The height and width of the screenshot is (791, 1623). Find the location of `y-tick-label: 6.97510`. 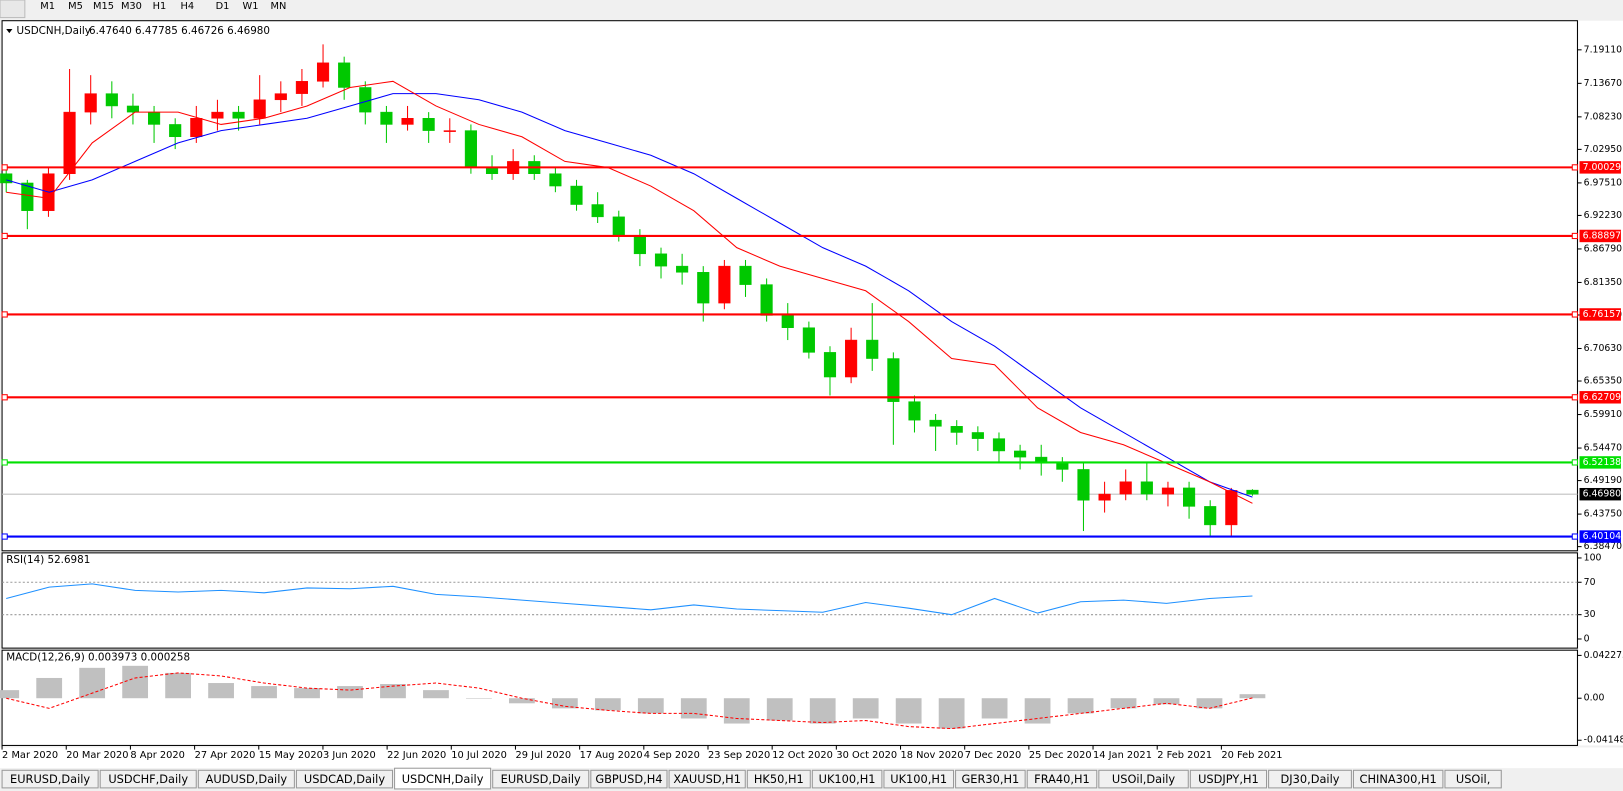

y-tick-label: 6.97510 is located at coordinates (1603, 182).